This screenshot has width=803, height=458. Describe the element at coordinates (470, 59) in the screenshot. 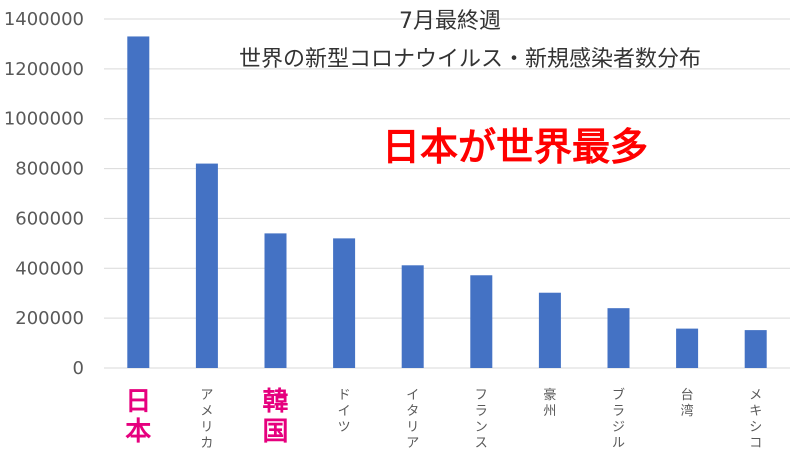

I see `chart-title-line2: 世界の新型コロナウイルス・新規感染者数分布` at that location.